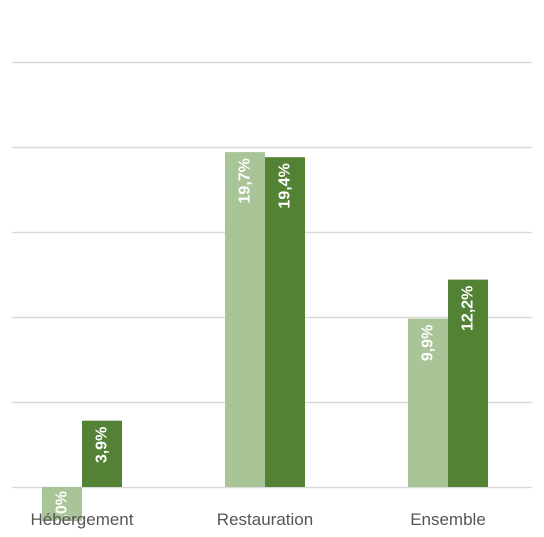 The width and height of the screenshot is (544, 537). I want to click on data-label: 19,4%, so click(285, 185).